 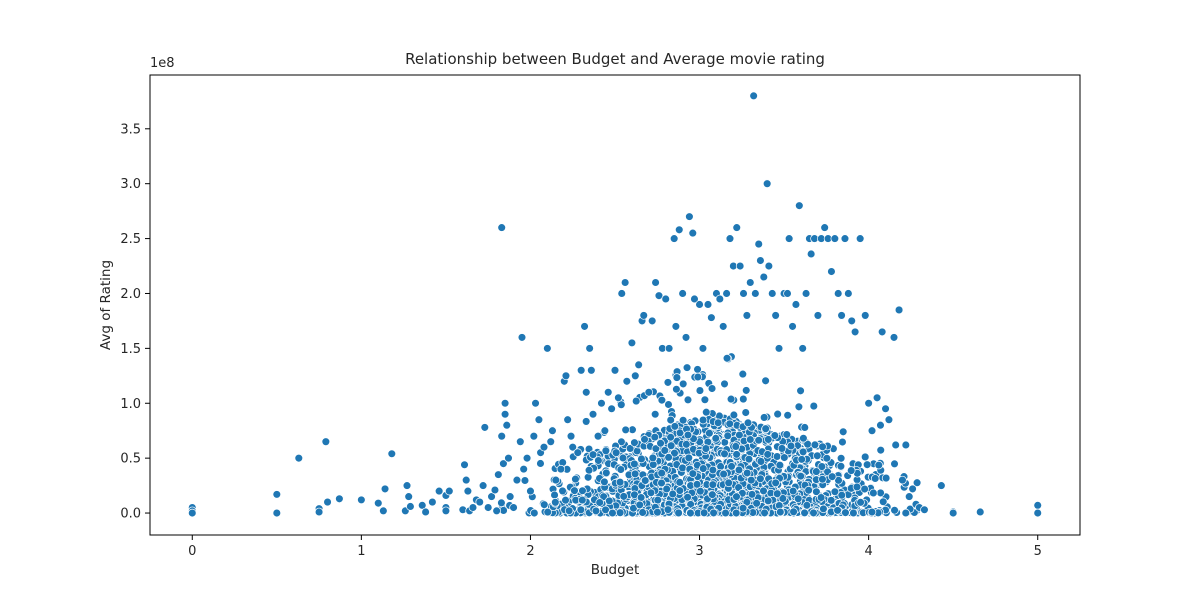 I want to click on y-tick-label: 2.5, so click(x=130, y=239).